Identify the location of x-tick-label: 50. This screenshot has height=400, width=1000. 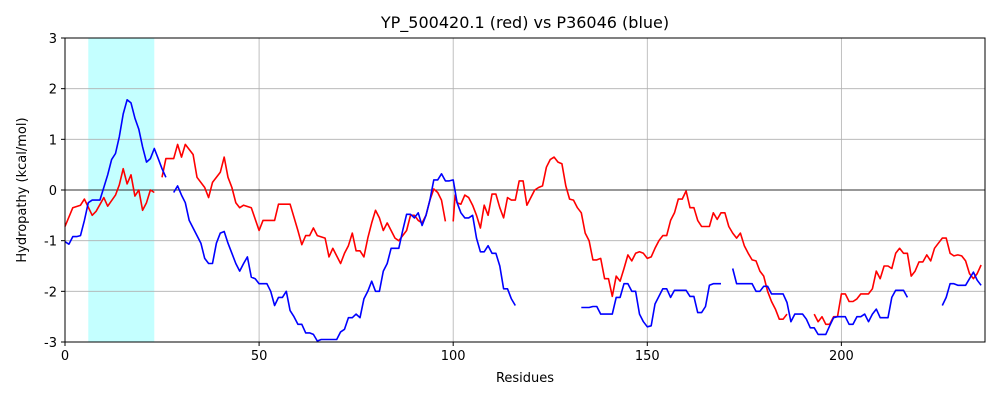
(259, 356).